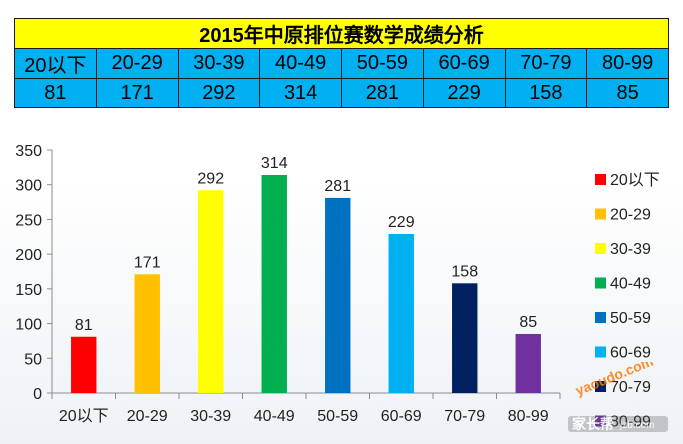 The height and width of the screenshot is (444, 683). What do you see at coordinates (28, 186) in the screenshot?
I see `y-tick-label: 300` at bounding box center [28, 186].